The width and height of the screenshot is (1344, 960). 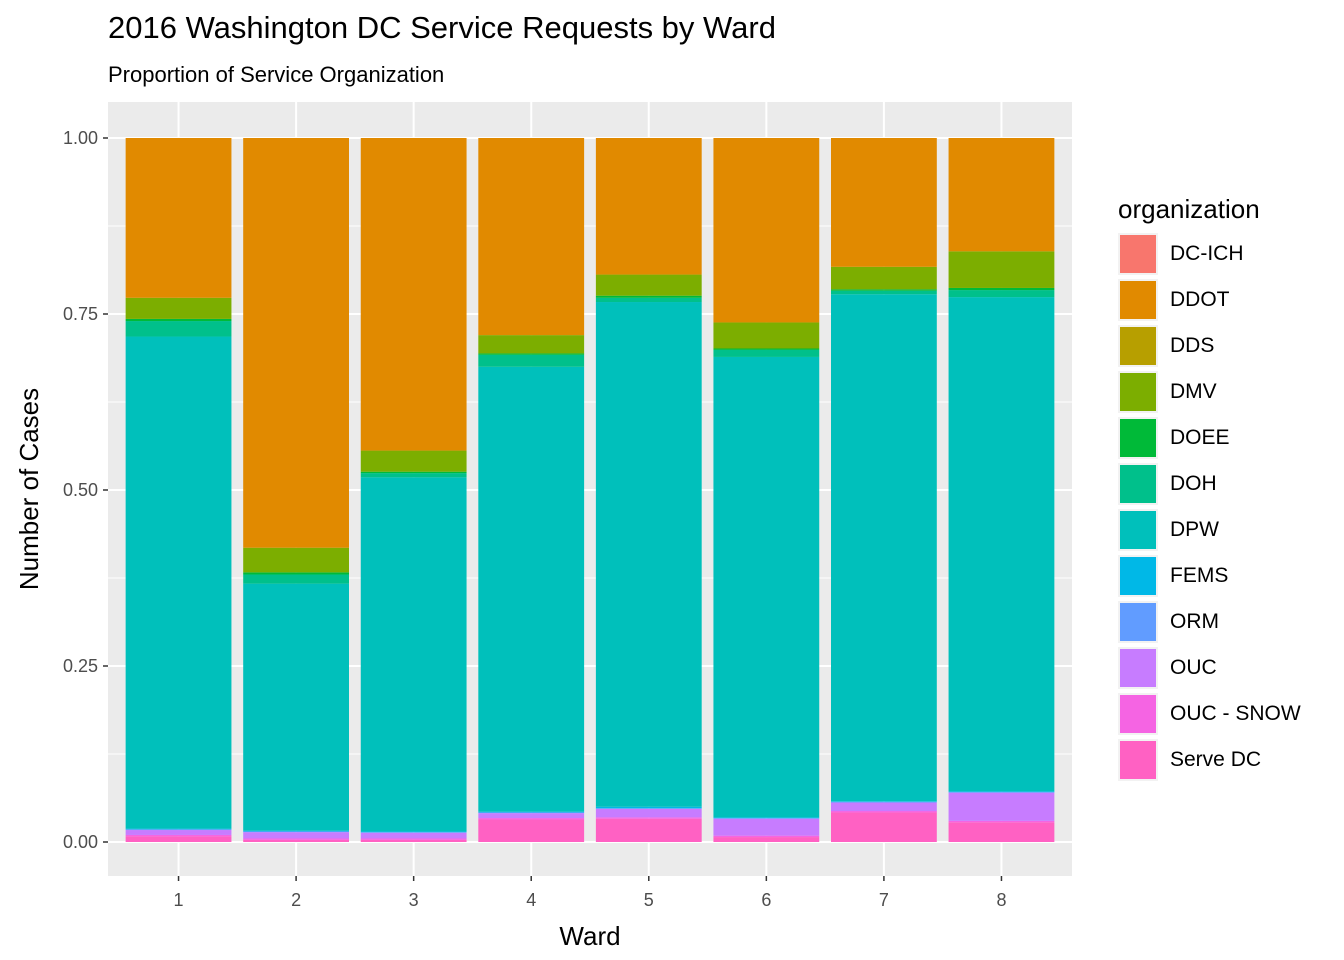 I want to click on legend-label: DPW, so click(x=1194, y=529).